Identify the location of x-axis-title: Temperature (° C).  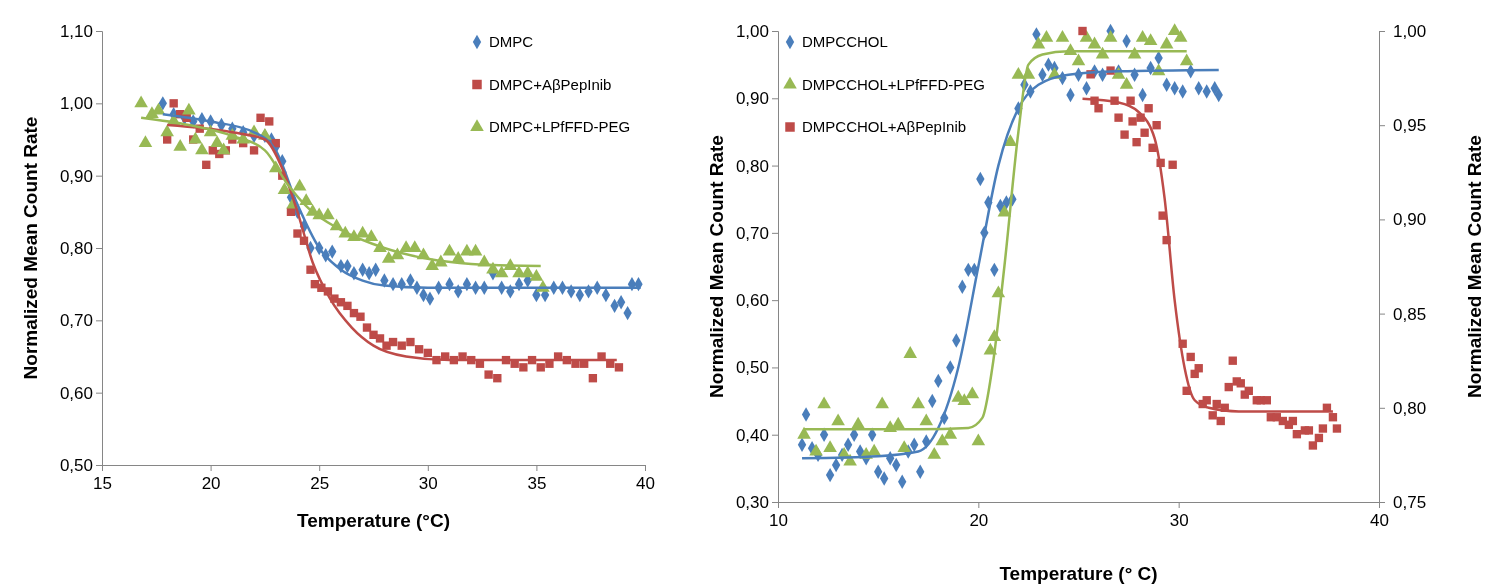
(1078, 573).